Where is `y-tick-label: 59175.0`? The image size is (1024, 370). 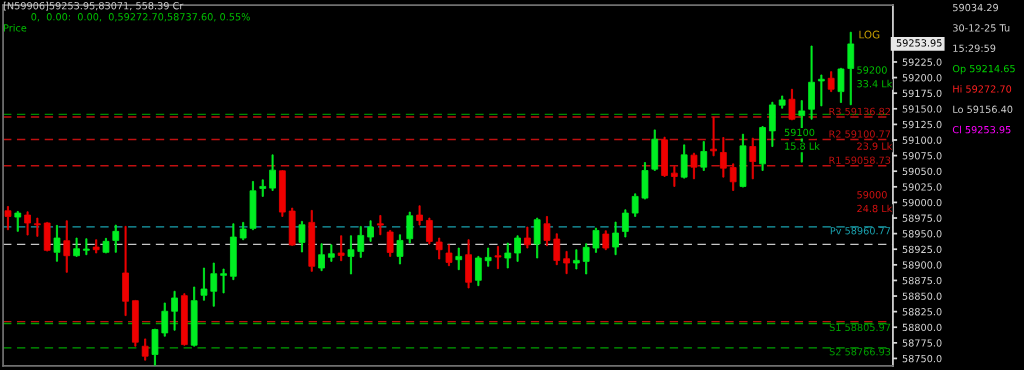
y-tick-label: 59175.0 is located at coordinates (922, 93).